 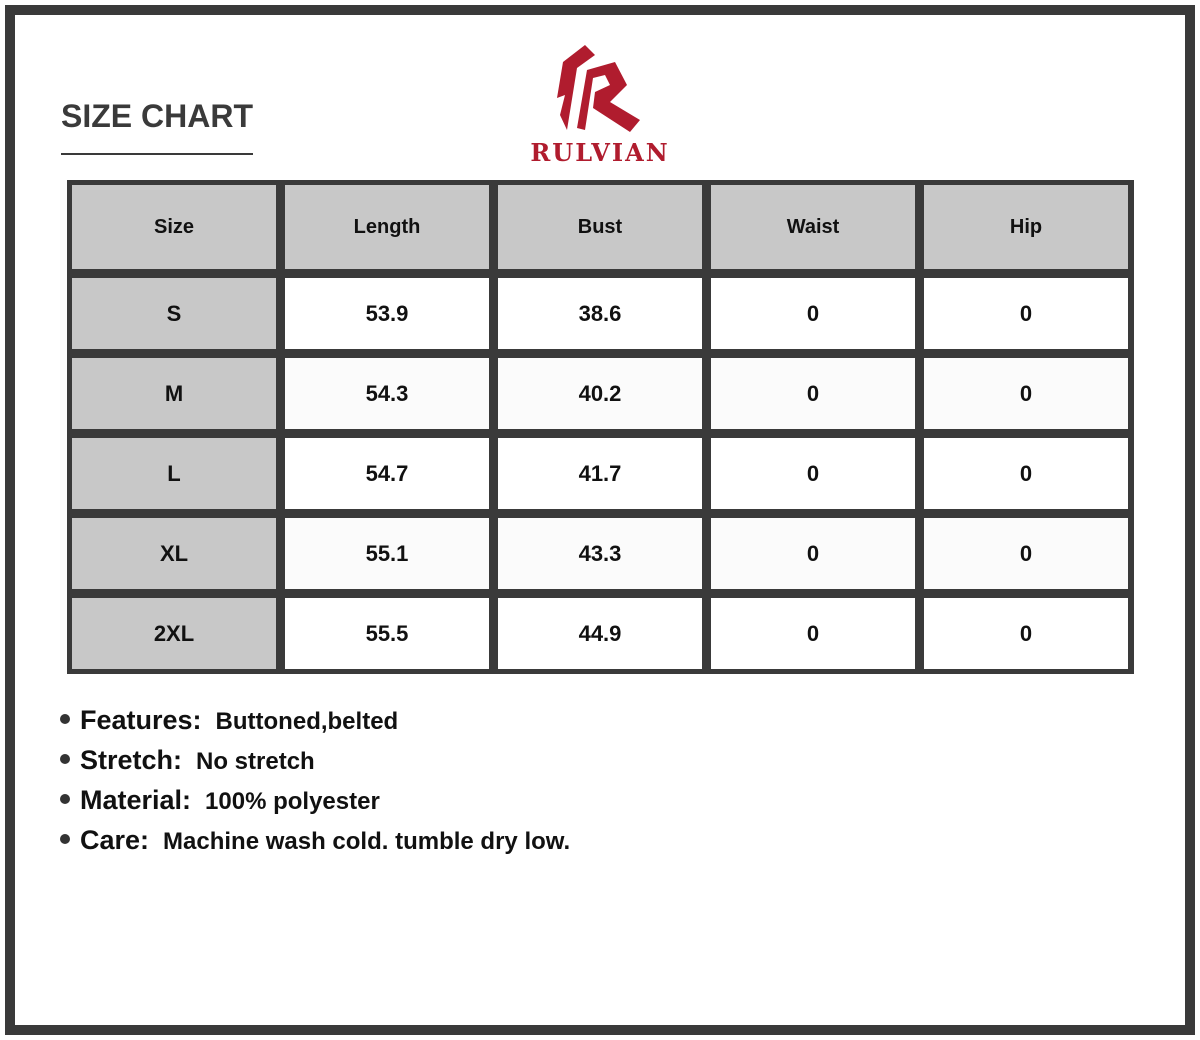 What do you see at coordinates (157, 116) in the screenshot?
I see `page-title: SIZE CHART` at bounding box center [157, 116].